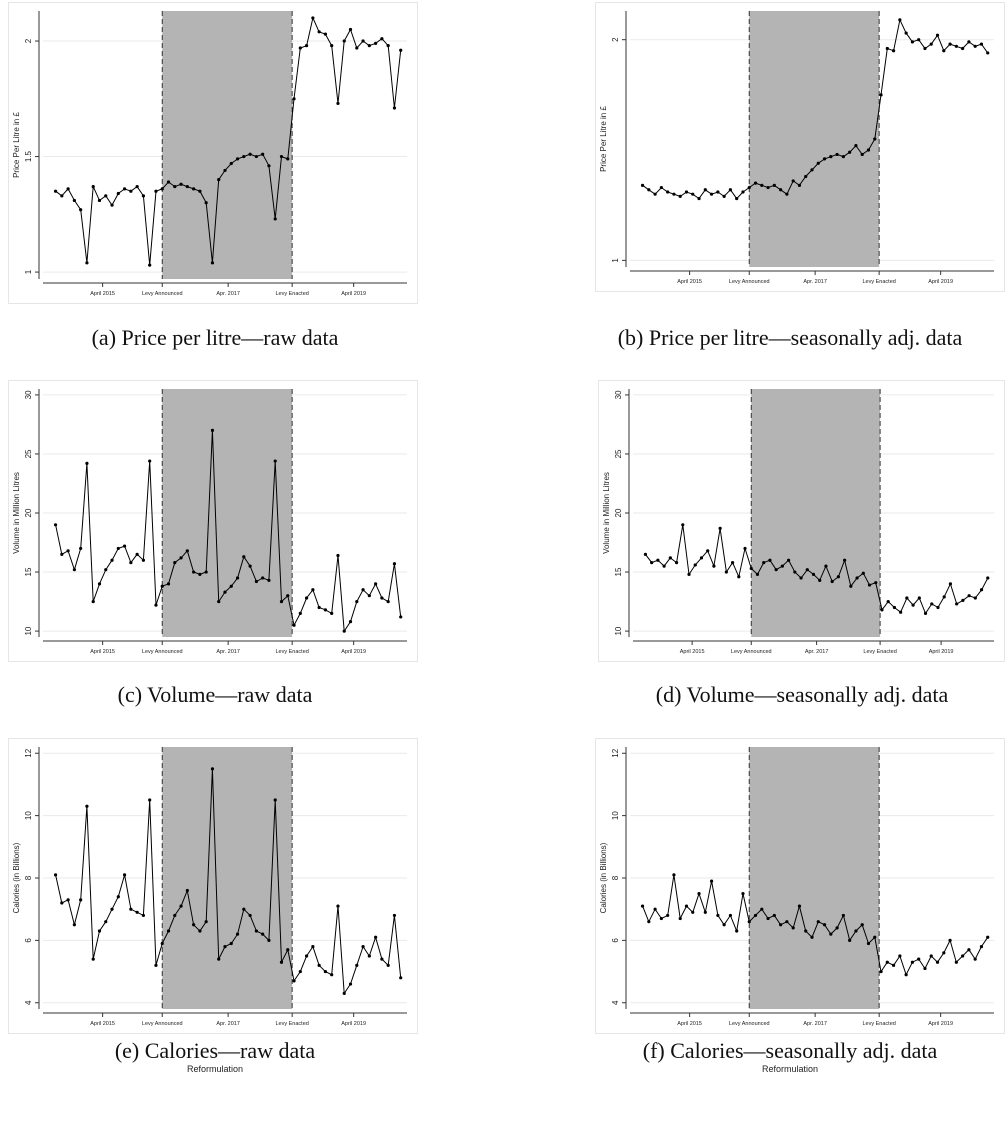 Image resolution: width=1007 pixels, height=1134 pixels. What do you see at coordinates (618, 630) in the screenshot?
I see `y-tick-label: 10` at bounding box center [618, 630].